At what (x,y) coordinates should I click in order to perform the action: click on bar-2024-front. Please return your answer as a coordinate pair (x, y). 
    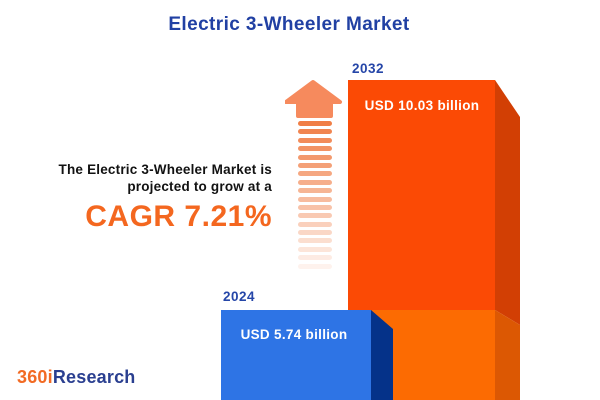
    Looking at the image, I should click on (296, 355).